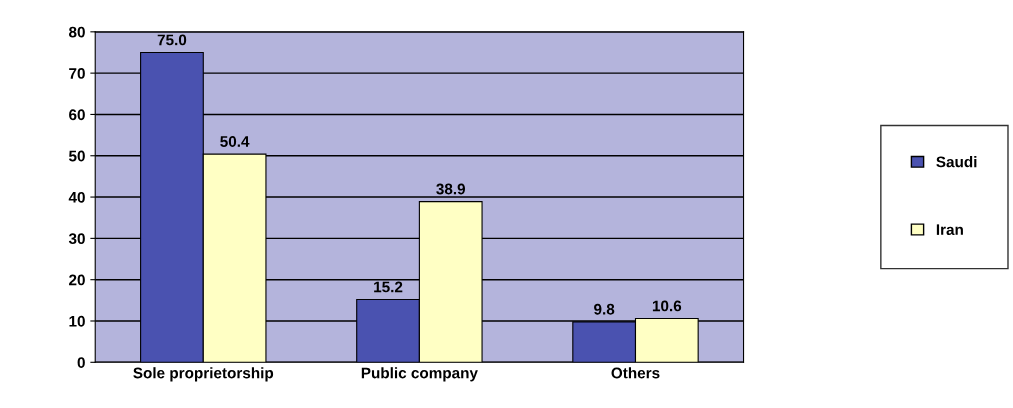 Image resolution: width=1013 pixels, height=408 pixels. Describe the element at coordinates (77, 115) in the screenshot. I see `y-tick-label: 60` at that location.